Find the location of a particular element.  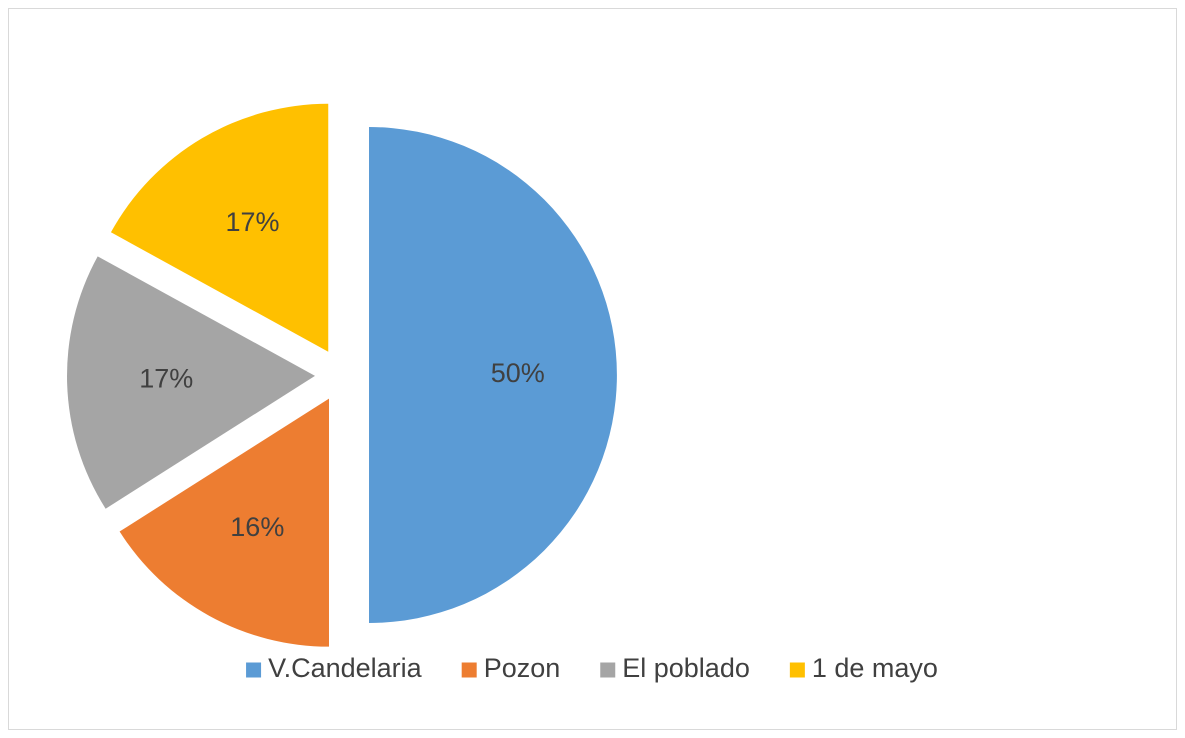

legend-label: 1 de mayo is located at coordinates (875, 668).